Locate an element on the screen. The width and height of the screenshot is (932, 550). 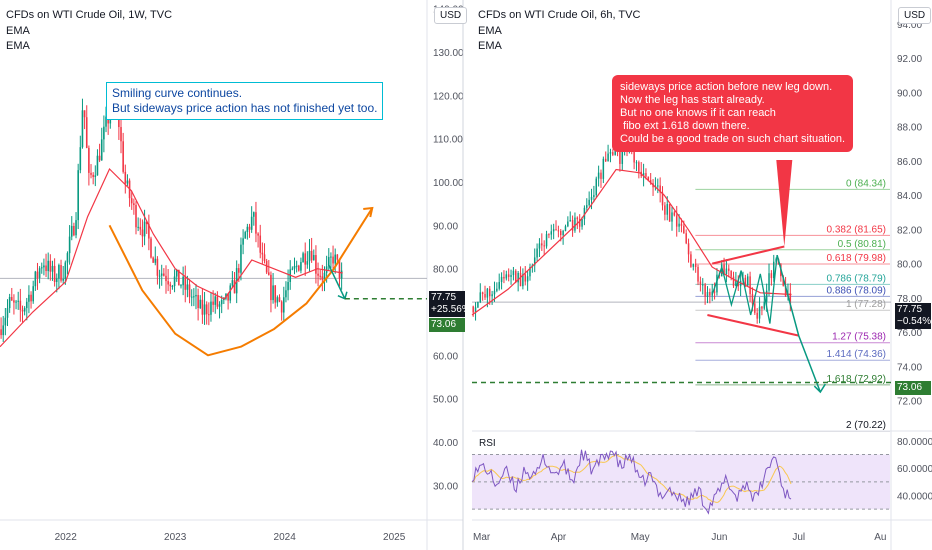
left-y-tick-label: 110.00 is located at coordinates (448, 140).